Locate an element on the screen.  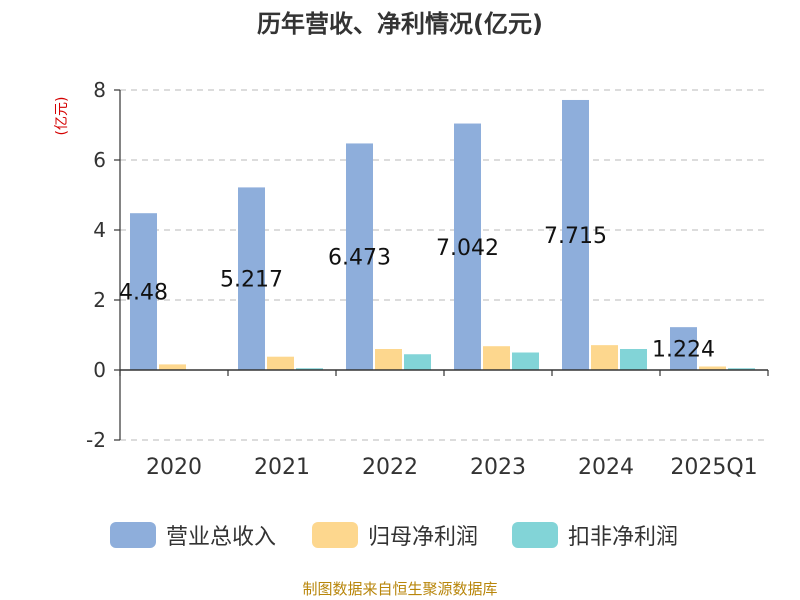
y-tick-label: 0 is located at coordinates (99, 370).